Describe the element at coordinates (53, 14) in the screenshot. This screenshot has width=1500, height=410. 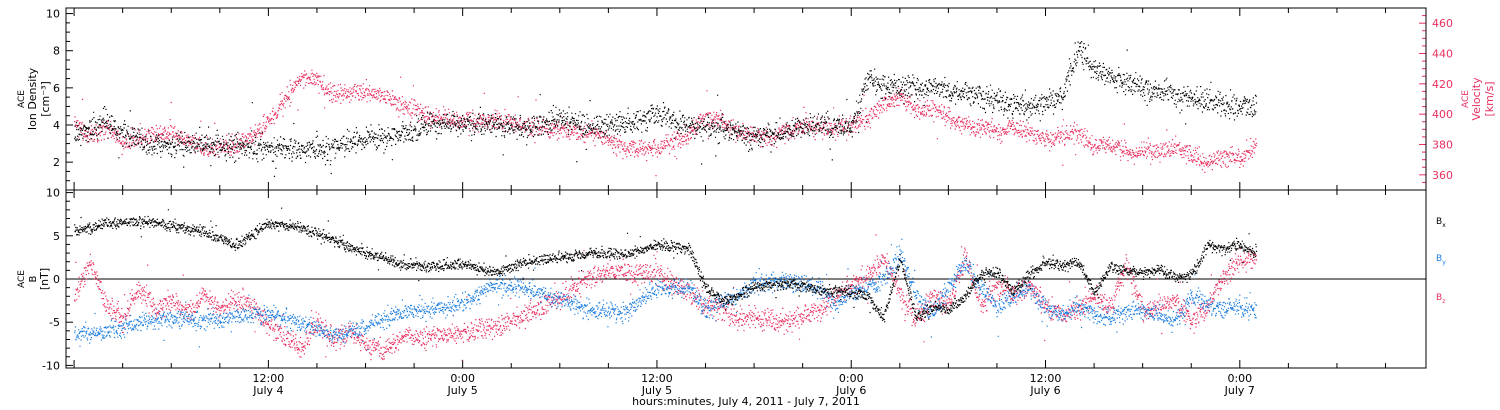
I see `density-tick-label: 10` at that location.